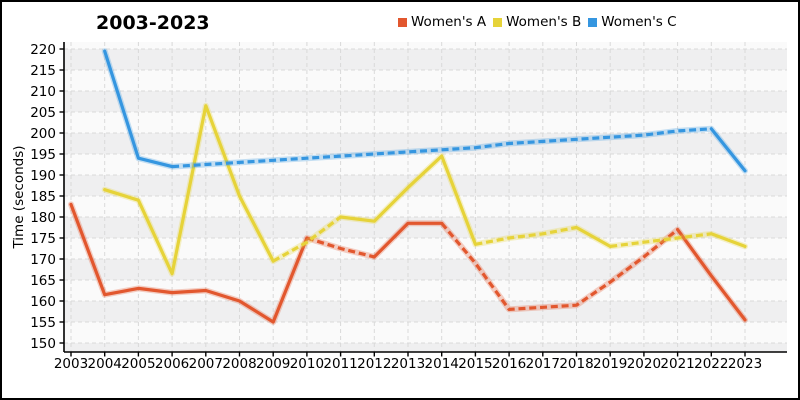 Image resolution: width=800 pixels, height=400 pixels. I want to click on x-tick-label: 2015, so click(475, 364).